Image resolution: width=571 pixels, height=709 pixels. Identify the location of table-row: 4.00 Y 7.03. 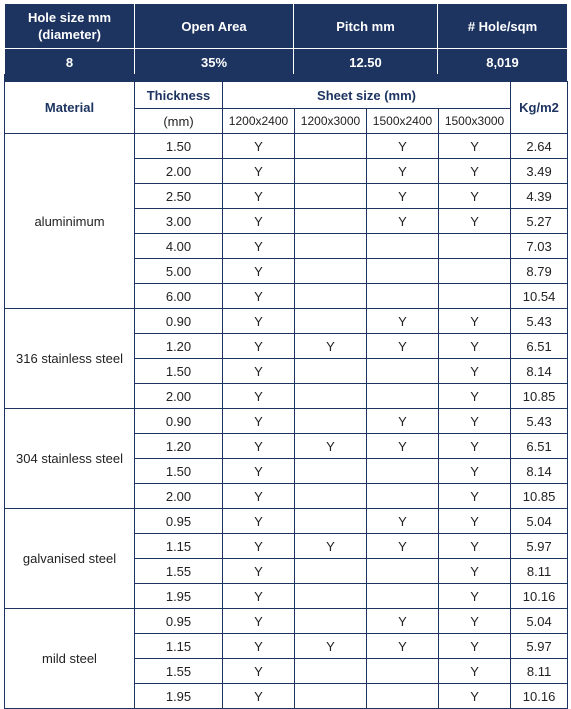
(287, 246).